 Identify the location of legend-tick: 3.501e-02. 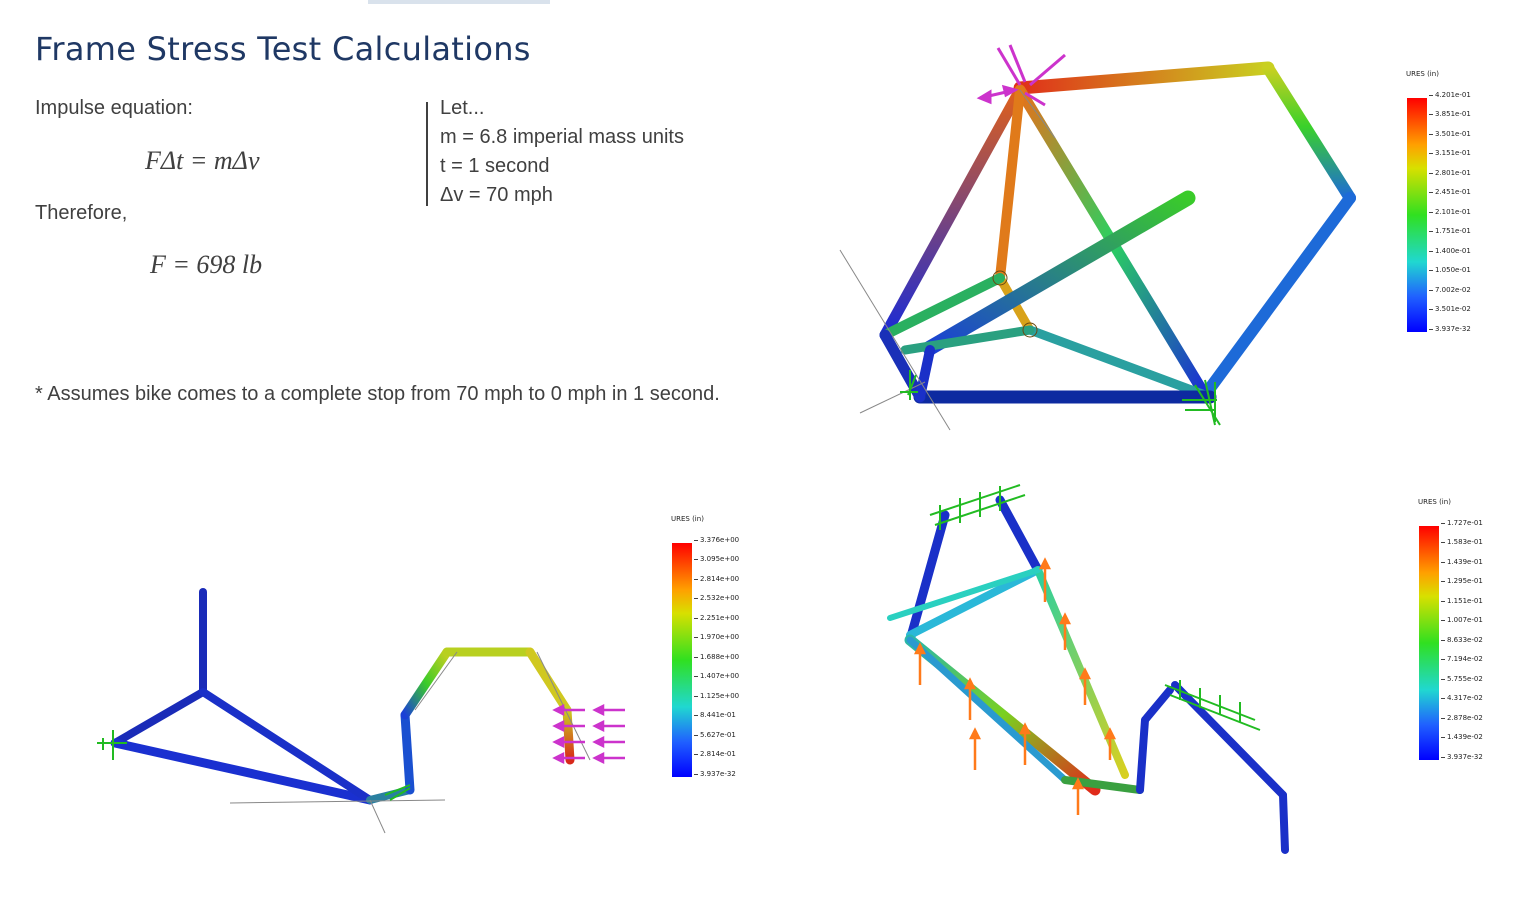
(1450, 309).